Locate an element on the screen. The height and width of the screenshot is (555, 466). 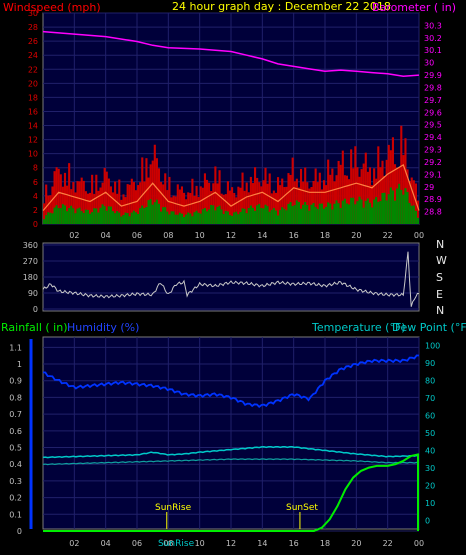
baro-y-tick: 29.2 is located at coordinates (433, 162).